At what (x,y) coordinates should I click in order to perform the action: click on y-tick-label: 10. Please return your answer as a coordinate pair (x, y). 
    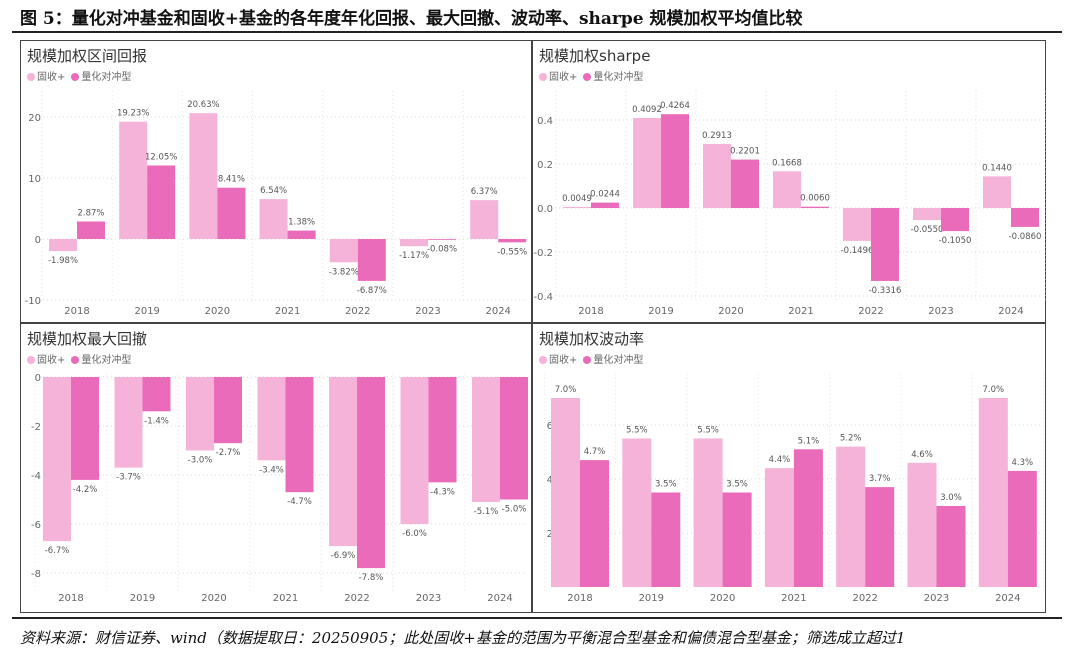
    Looking at the image, I should click on (34, 179).